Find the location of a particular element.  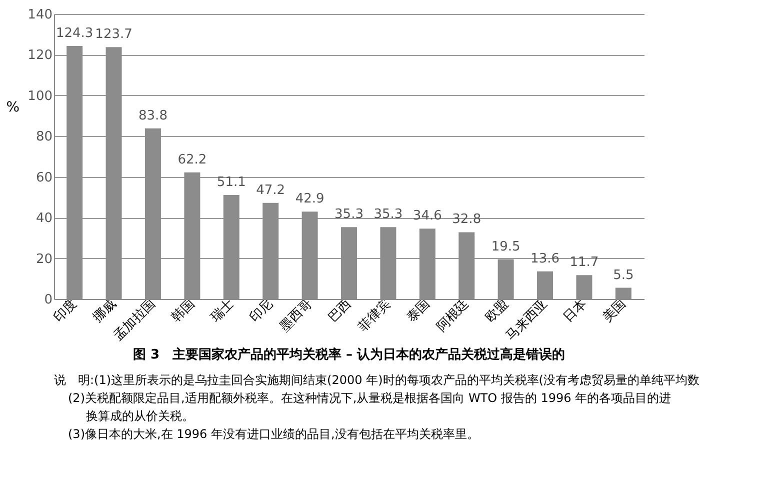

data-label: 51.1 is located at coordinates (231, 182).